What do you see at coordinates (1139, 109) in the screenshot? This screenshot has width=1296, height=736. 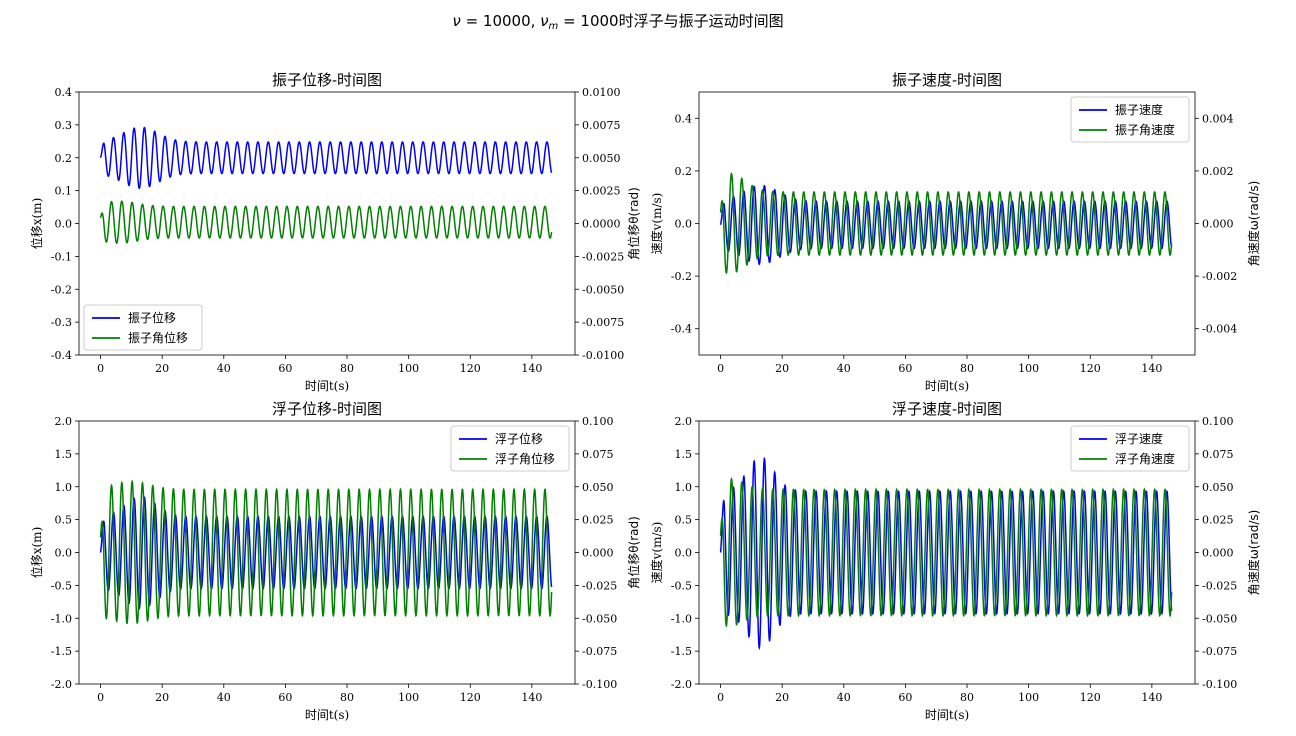 I see `legend-entry: 振子速度` at bounding box center [1139, 109].